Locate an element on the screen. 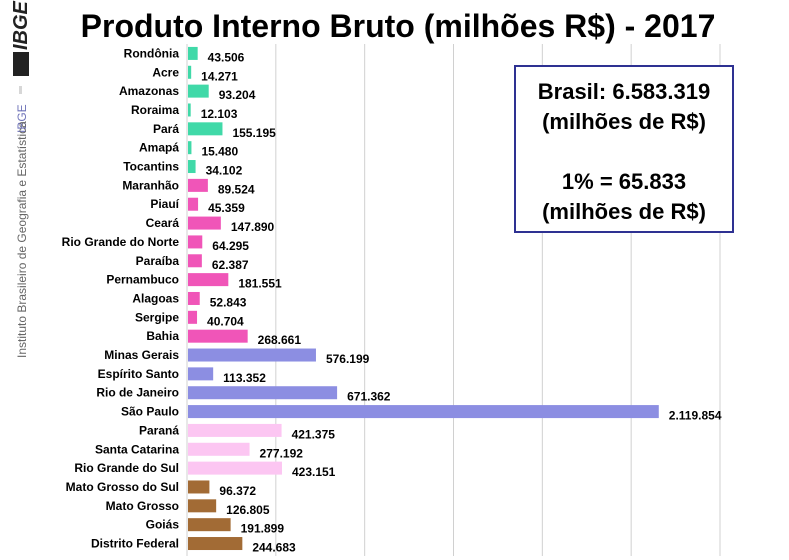 The height and width of the screenshot is (560, 789). category-label: Roraima is located at coordinates (155, 110).